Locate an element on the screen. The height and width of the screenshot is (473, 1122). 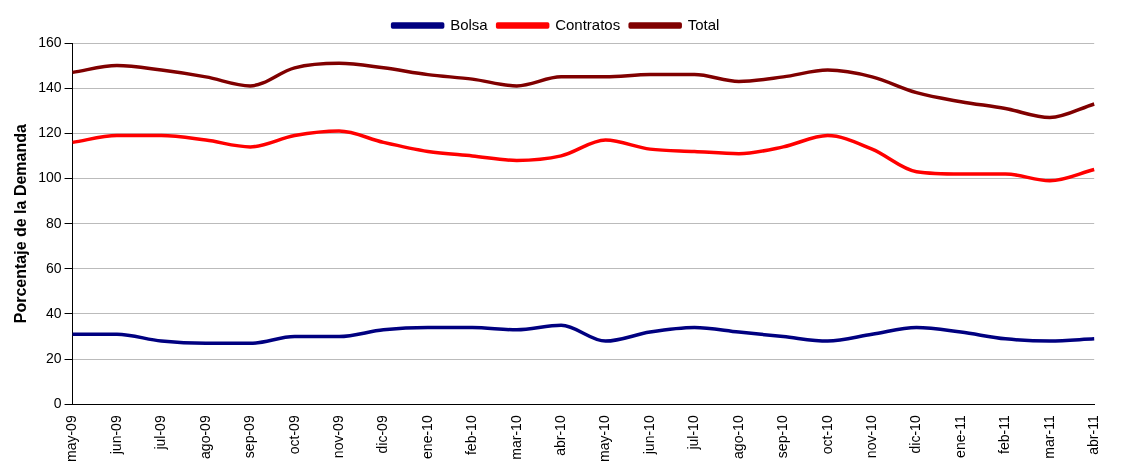
x-tick-label: nov-09 is located at coordinates (337, 437).